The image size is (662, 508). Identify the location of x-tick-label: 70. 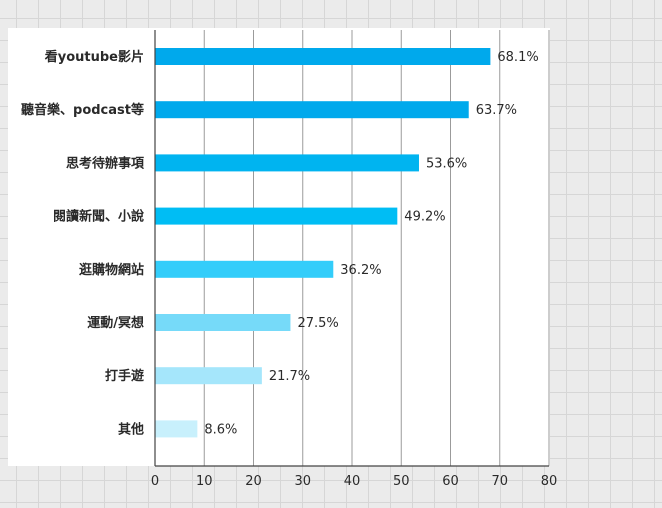
(499, 481).